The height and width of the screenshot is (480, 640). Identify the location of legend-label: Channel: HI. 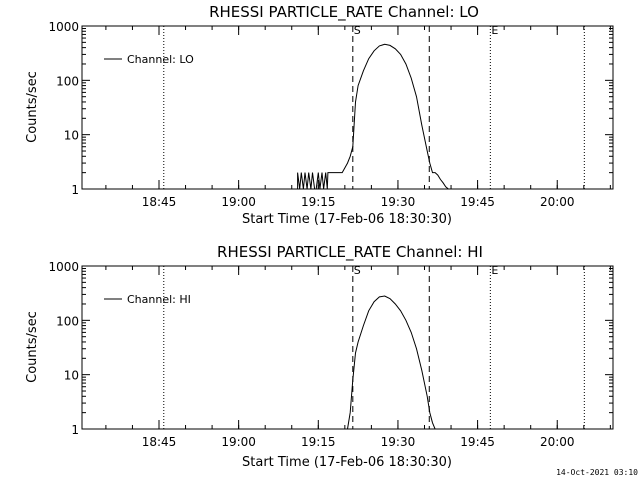
(159, 299).